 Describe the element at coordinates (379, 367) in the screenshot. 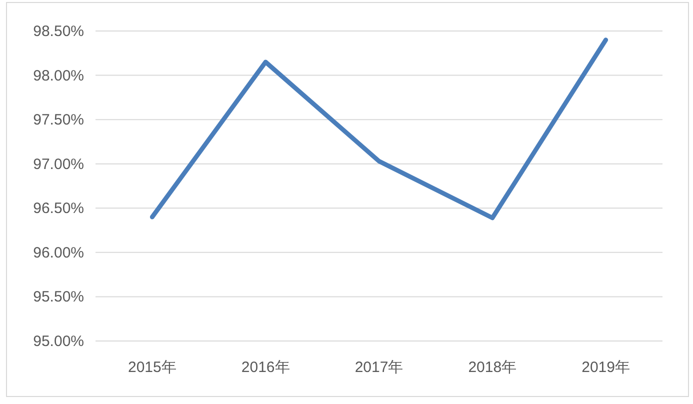

I see `x-tick-label: 2017年` at that location.